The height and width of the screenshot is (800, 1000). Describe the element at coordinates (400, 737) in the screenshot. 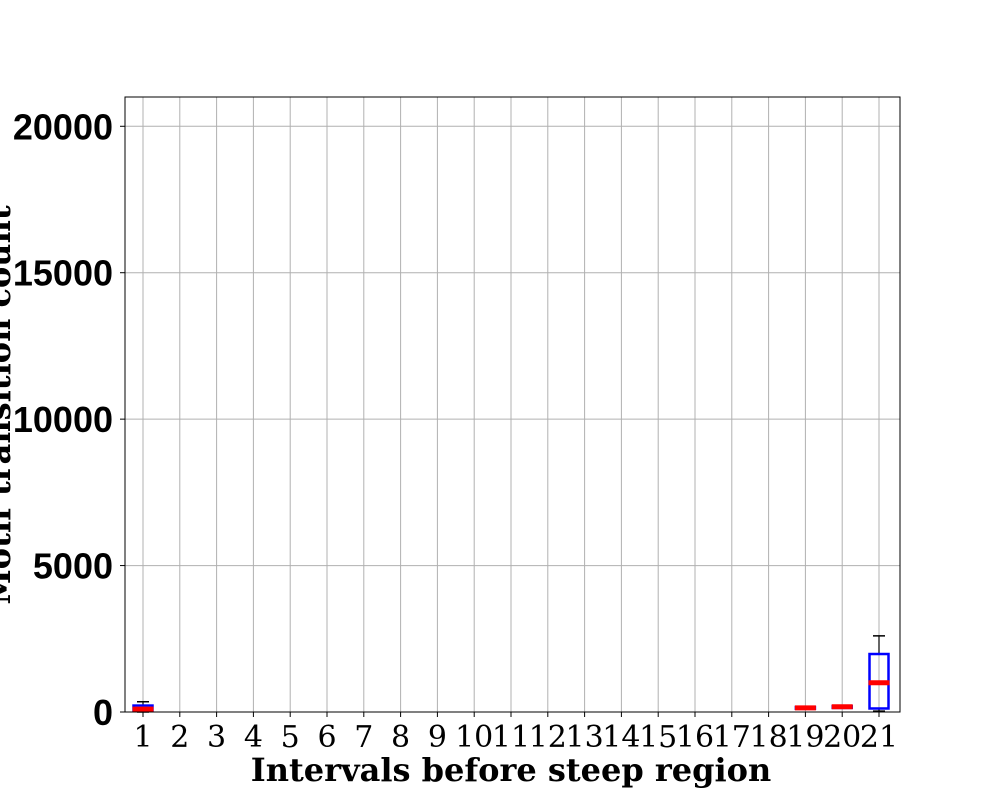

I see `x-tick-label: 8` at that location.